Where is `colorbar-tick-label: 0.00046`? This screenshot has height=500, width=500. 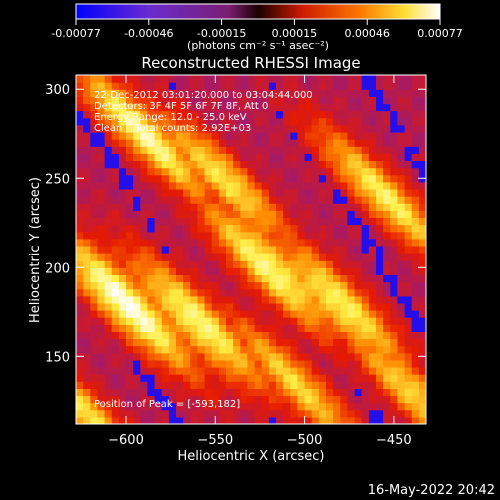 colorbar-tick-label: 0.00046 is located at coordinates (367, 33).